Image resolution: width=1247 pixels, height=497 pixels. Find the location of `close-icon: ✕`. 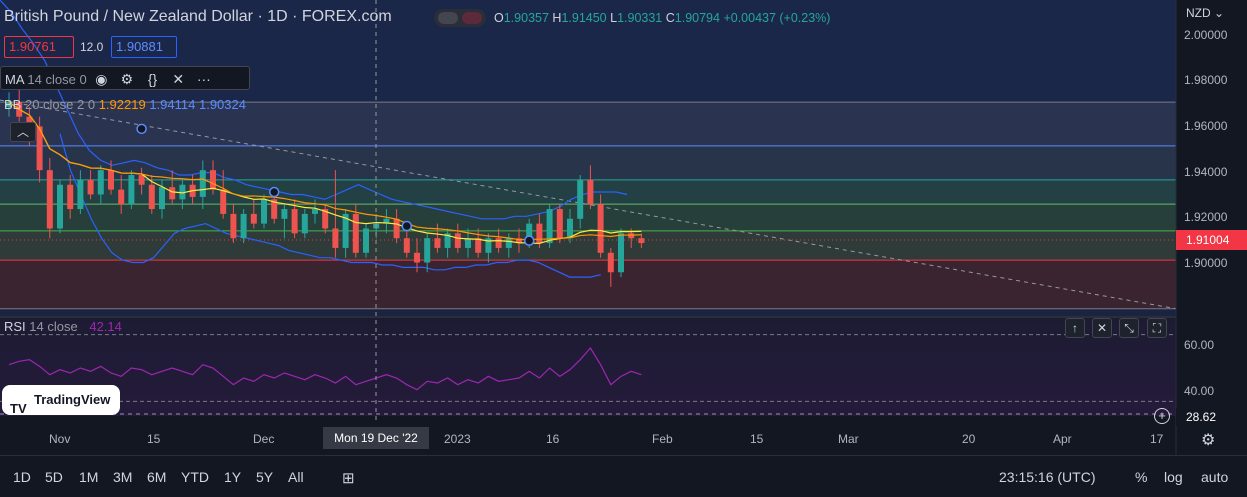

close-icon: ✕ is located at coordinates (178, 79).